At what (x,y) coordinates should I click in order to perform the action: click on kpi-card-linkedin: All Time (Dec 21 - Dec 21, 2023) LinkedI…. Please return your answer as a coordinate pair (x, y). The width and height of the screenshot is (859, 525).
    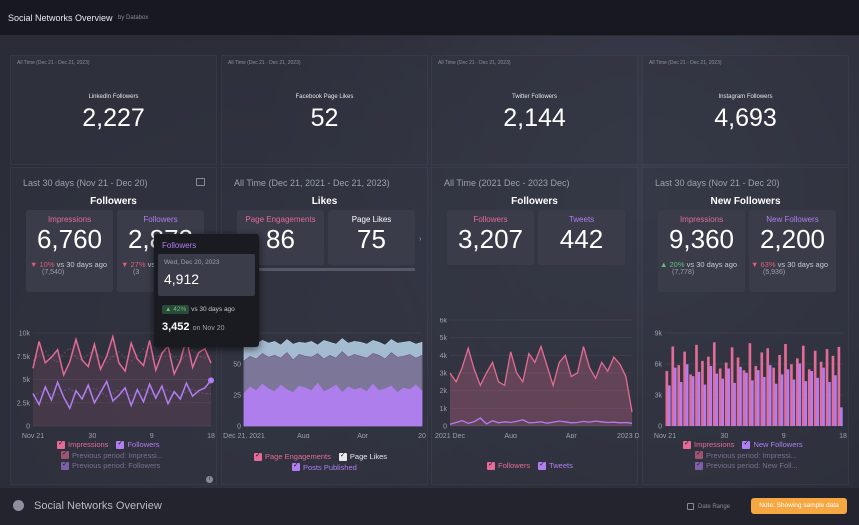
    Looking at the image, I should click on (113, 110).